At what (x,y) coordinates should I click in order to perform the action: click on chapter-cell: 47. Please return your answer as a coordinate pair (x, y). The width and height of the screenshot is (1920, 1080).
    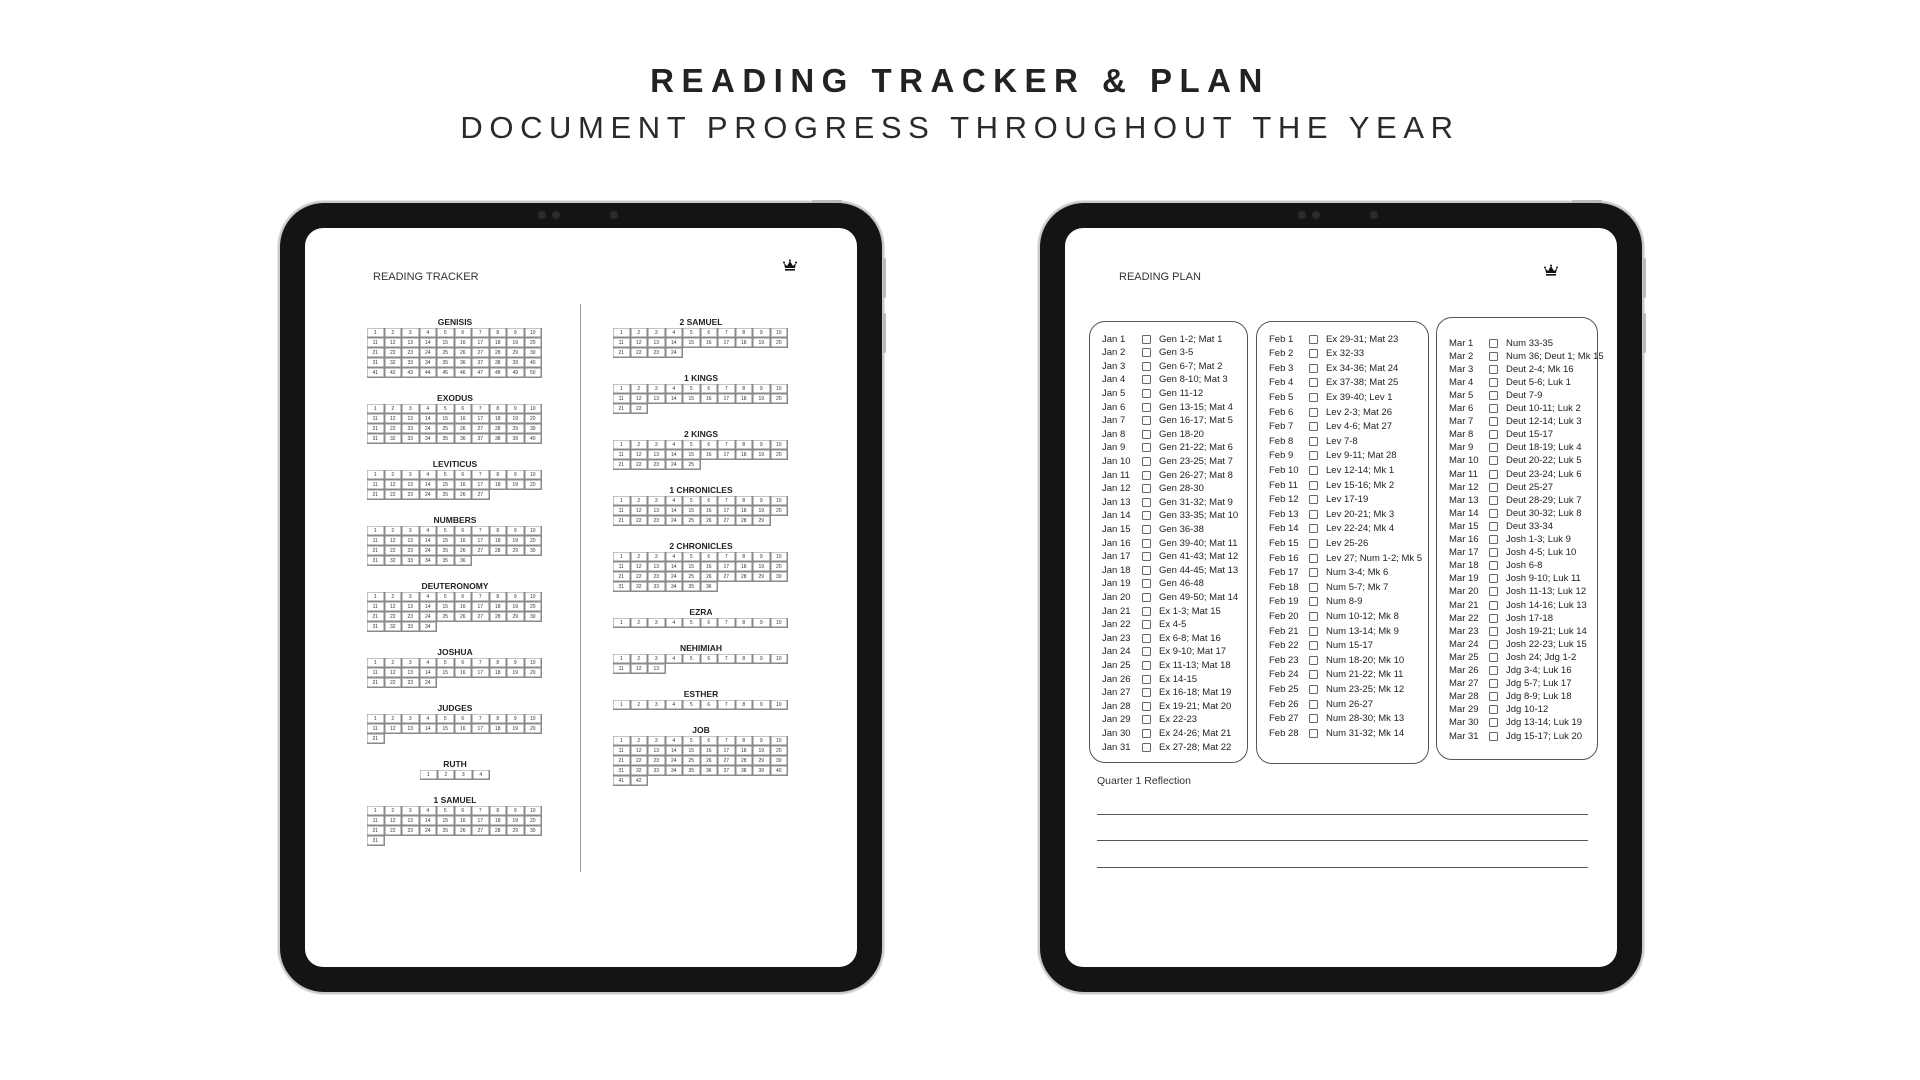
    Looking at the image, I should click on (481, 373).